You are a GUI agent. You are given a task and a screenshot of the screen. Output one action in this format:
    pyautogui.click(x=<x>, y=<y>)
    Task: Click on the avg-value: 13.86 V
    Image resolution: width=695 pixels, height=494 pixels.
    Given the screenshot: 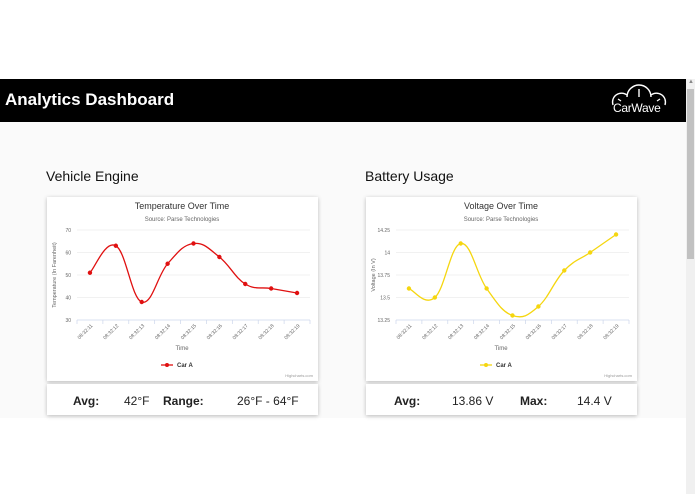 What is the action you would take?
    pyautogui.click(x=473, y=401)
    